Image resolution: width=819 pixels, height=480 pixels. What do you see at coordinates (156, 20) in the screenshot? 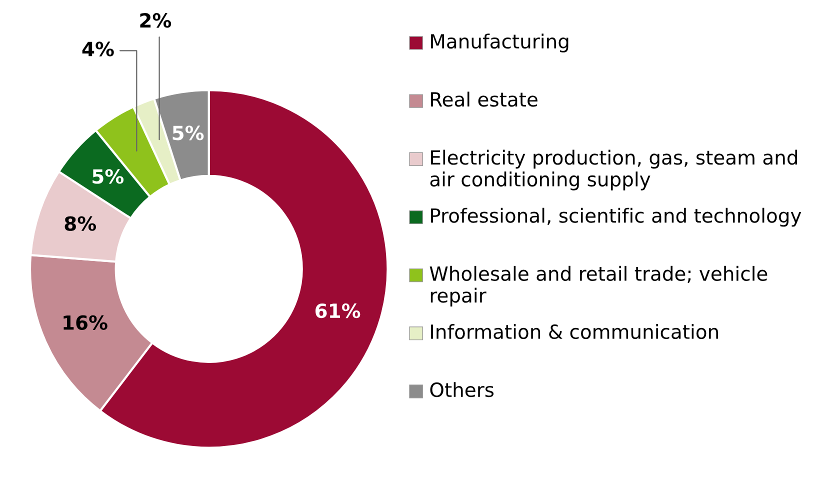
I see `data-label: 2%` at bounding box center [156, 20].